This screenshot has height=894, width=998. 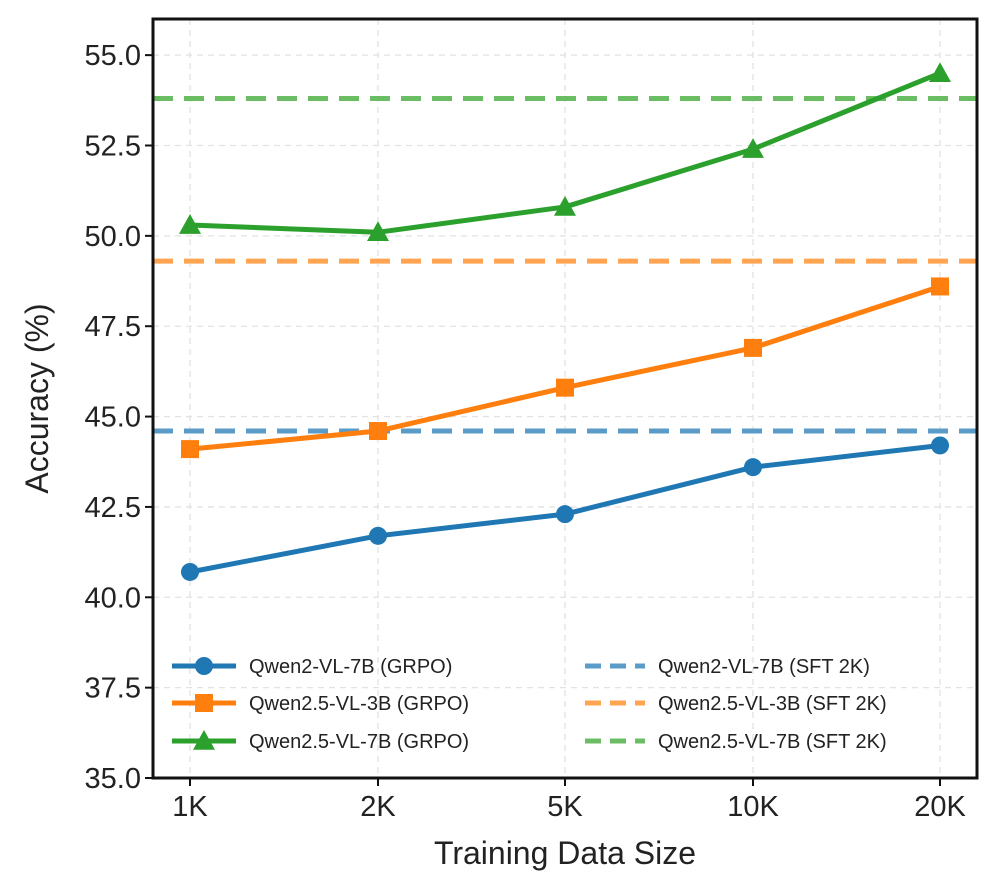 I want to click on y-tick-label: 50.0, so click(x=113, y=237).